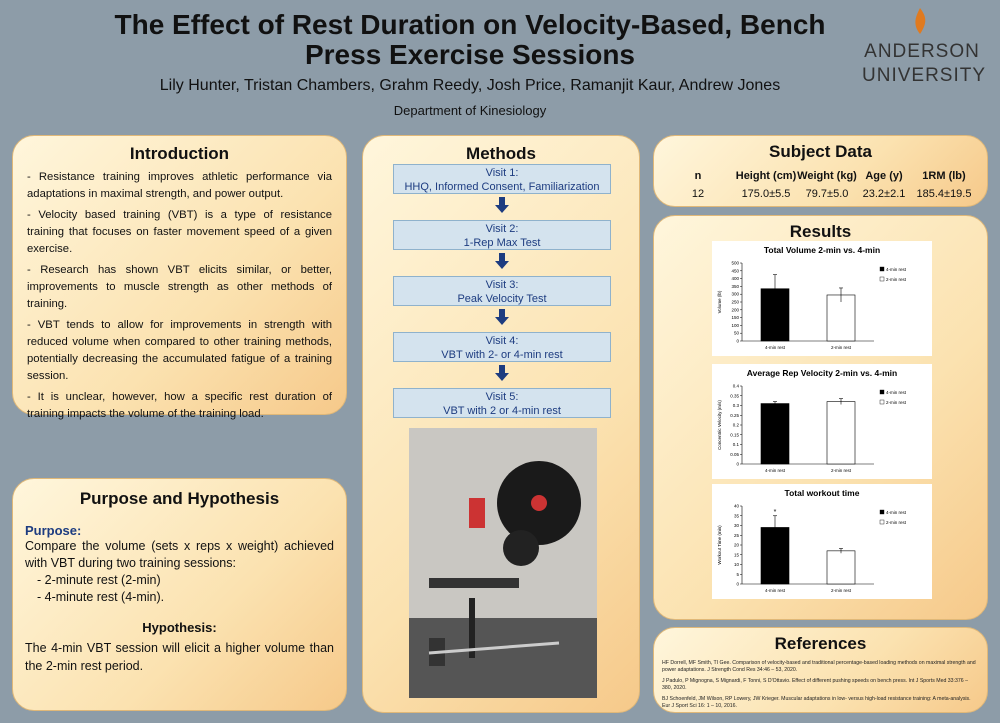 The height and width of the screenshot is (723, 1000). What do you see at coordinates (502, 187) in the screenshot?
I see `visit-text: HHQ, Informed Consent, Familiarization` at bounding box center [502, 187].